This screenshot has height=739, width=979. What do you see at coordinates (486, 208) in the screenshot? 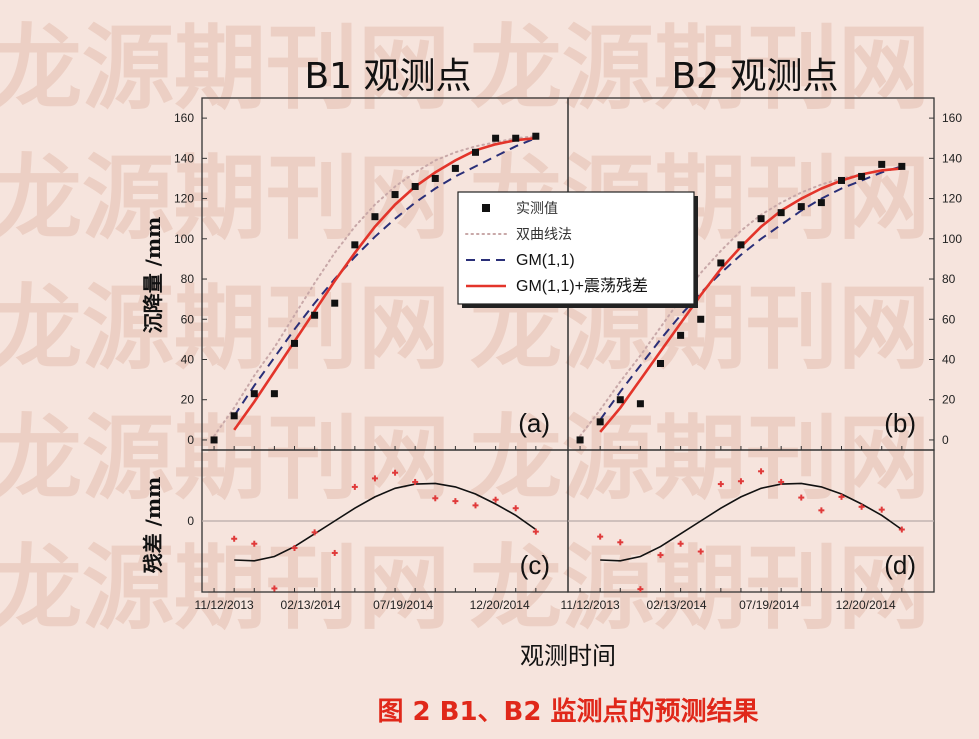
I see `legend-swatch-measured` at bounding box center [486, 208].